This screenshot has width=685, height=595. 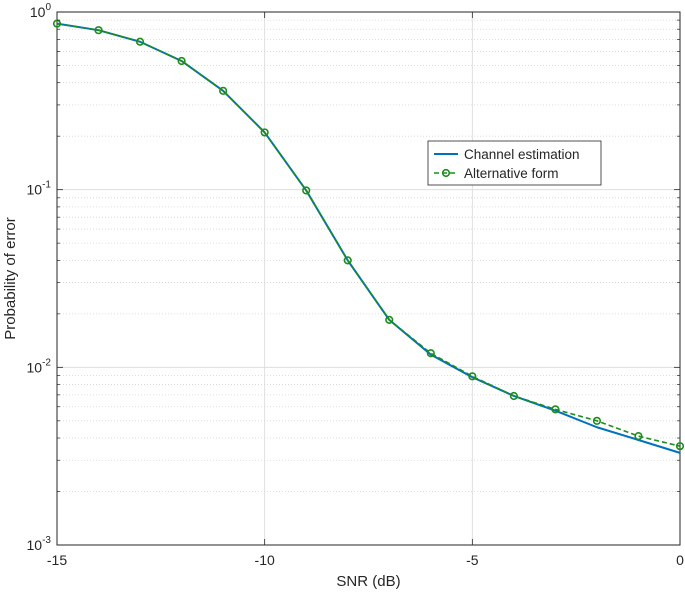 What do you see at coordinates (680, 560) in the screenshot?
I see `x-tick-label: 0` at bounding box center [680, 560].